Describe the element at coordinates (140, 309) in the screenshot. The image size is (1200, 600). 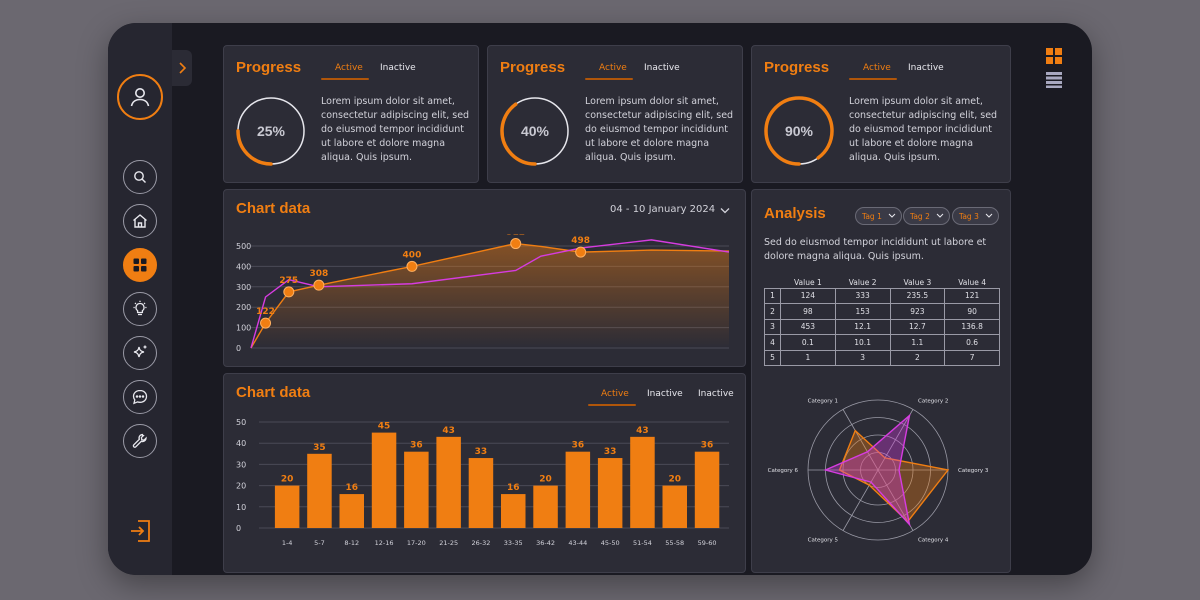
I see `nav-ideas` at that location.